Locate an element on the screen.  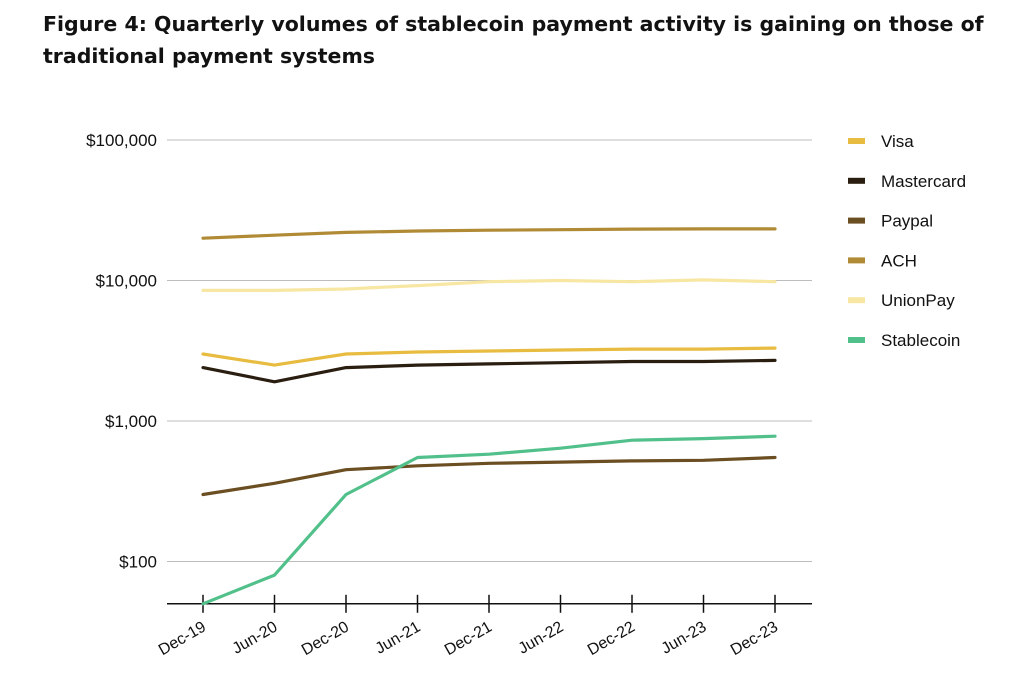
x-tick-label: Dec-19 is located at coordinates (182, 638).